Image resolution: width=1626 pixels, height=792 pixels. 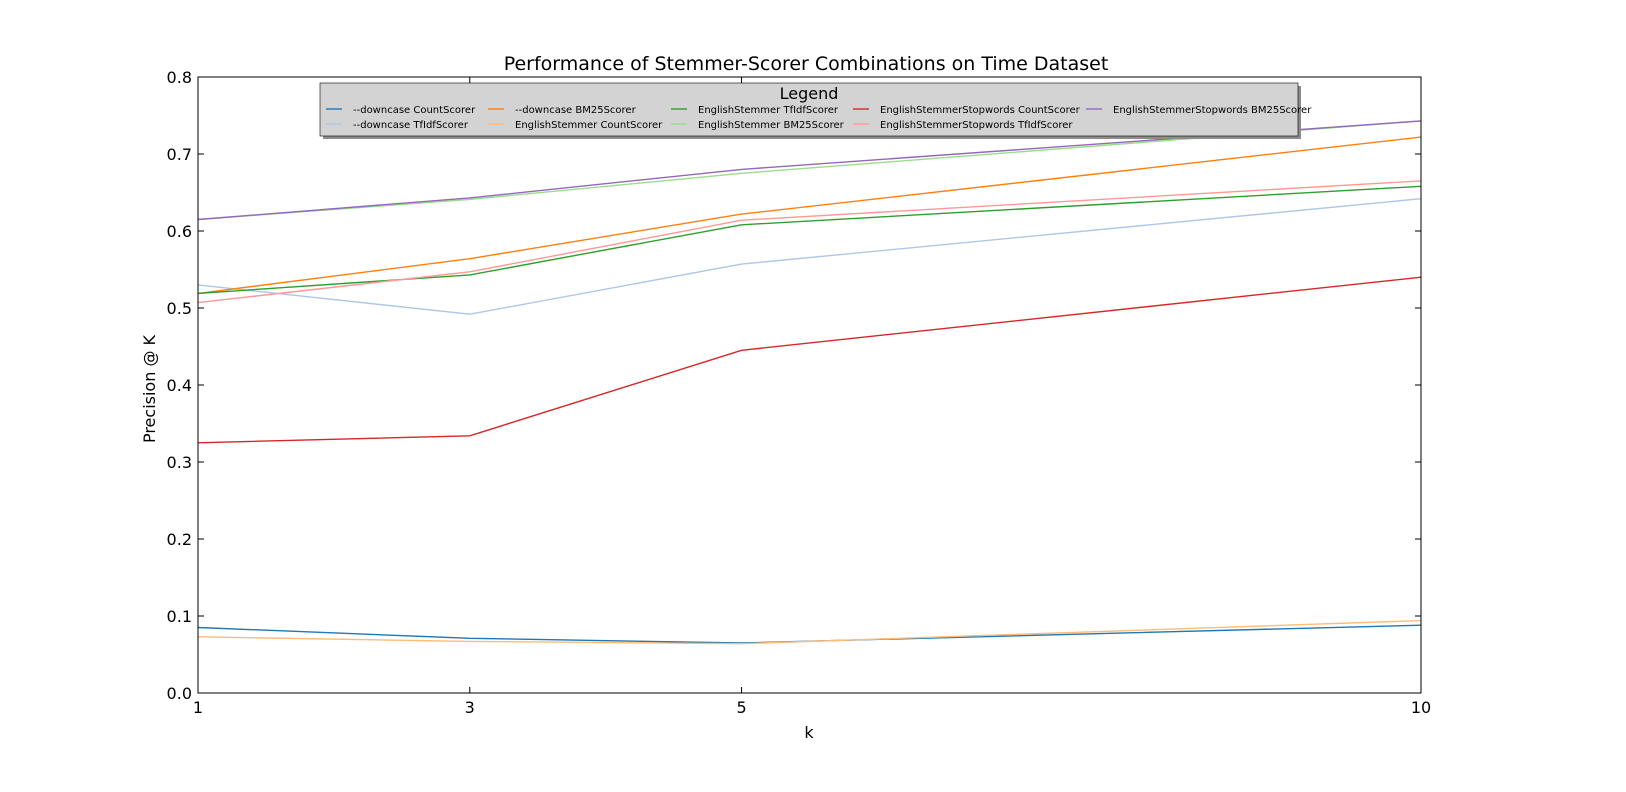 What do you see at coordinates (470, 707) in the screenshot?
I see `x-tick-label: 3` at bounding box center [470, 707].